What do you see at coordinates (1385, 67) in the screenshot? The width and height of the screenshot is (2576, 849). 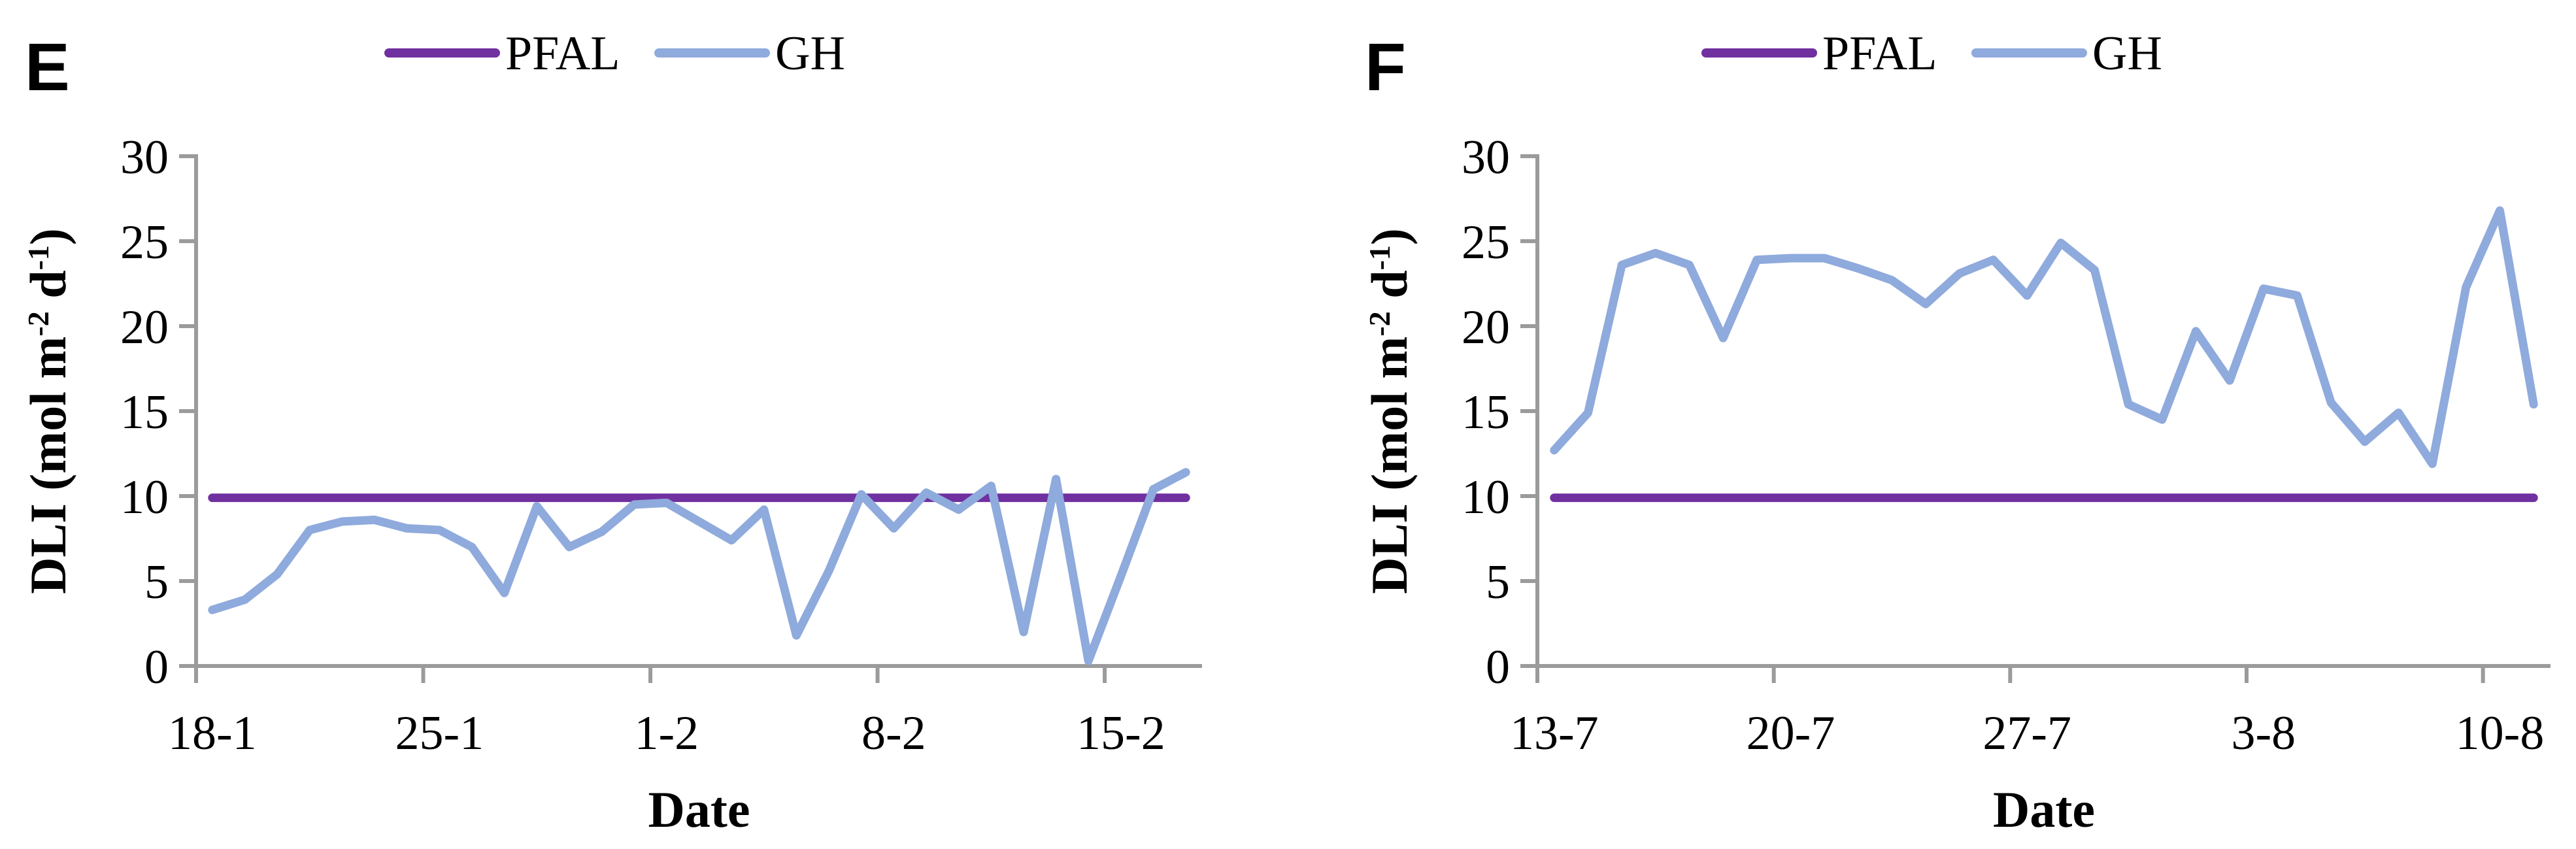 I see `panel-label-F: F` at bounding box center [1385, 67].